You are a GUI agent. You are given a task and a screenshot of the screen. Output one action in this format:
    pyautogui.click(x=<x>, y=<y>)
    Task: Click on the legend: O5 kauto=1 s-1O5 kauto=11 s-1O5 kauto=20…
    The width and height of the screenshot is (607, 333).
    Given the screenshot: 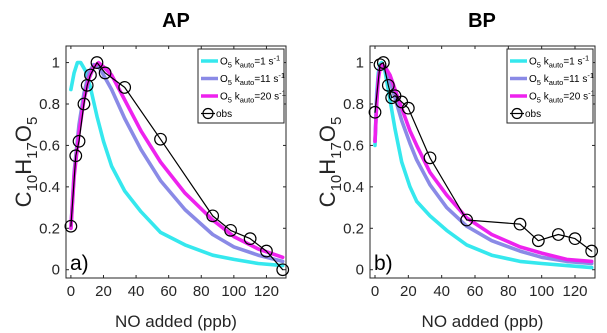 What is the action you would take?
    pyautogui.click(x=550, y=86)
    